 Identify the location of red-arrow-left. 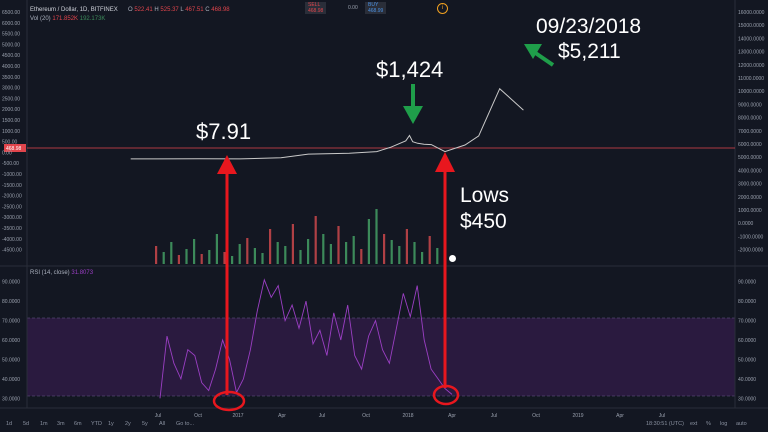
(227, 275).